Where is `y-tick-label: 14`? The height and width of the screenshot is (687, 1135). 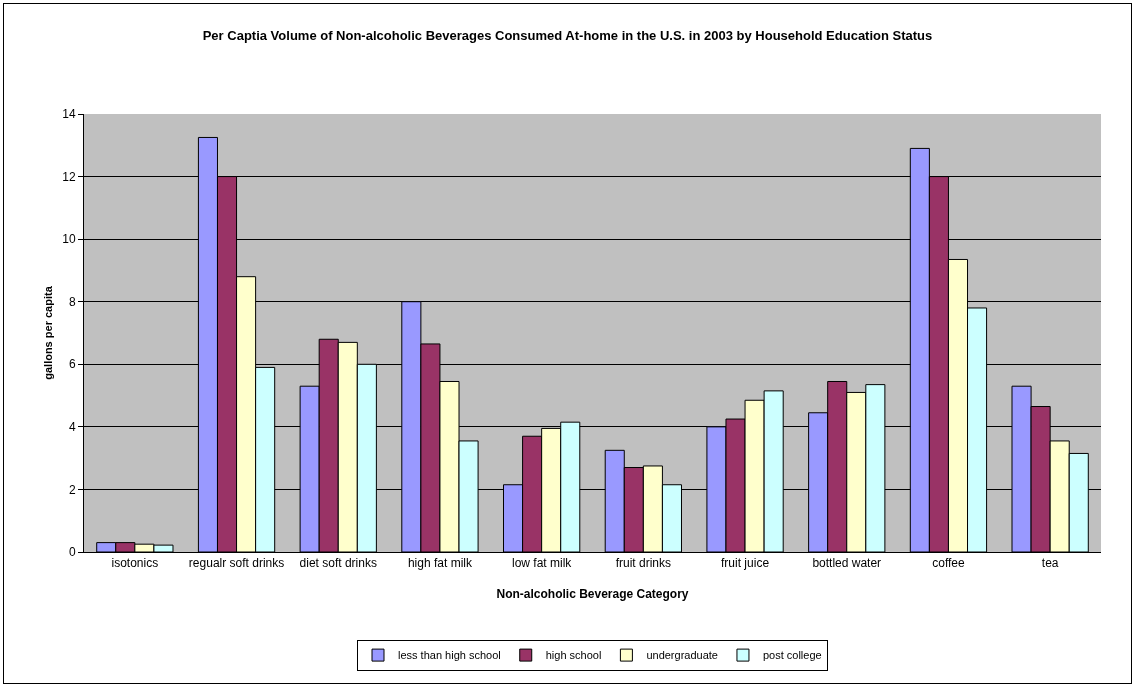
y-tick-label: 14 is located at coordinates (69, 114).